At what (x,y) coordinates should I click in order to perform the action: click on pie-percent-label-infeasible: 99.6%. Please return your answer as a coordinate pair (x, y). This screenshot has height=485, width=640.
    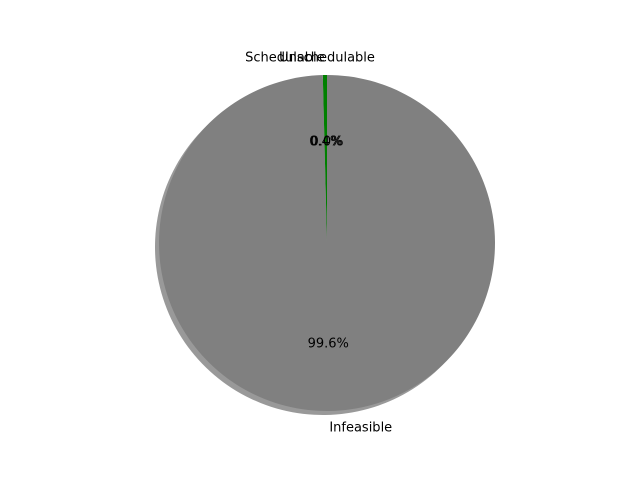
    Looking at the image, I should click on (328, 343).